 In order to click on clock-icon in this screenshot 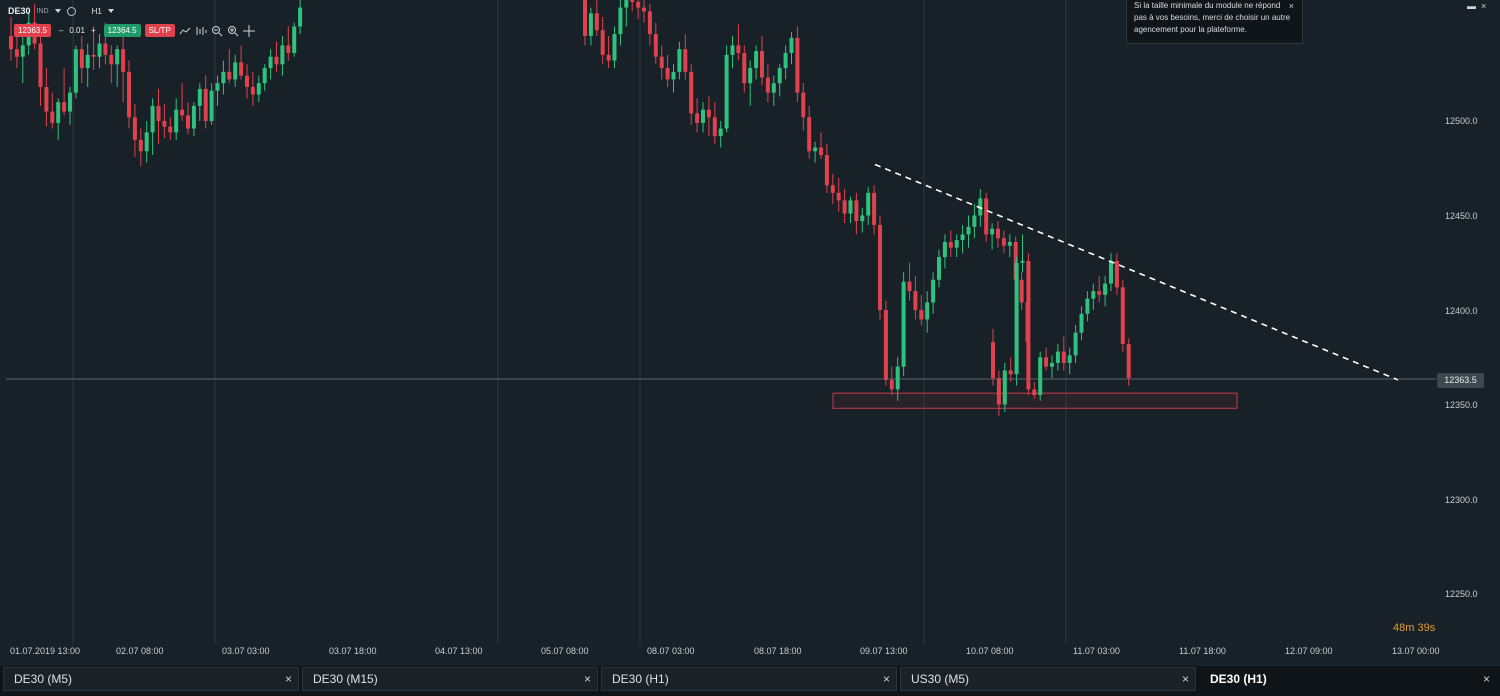, I will do `click(71, 11)`.